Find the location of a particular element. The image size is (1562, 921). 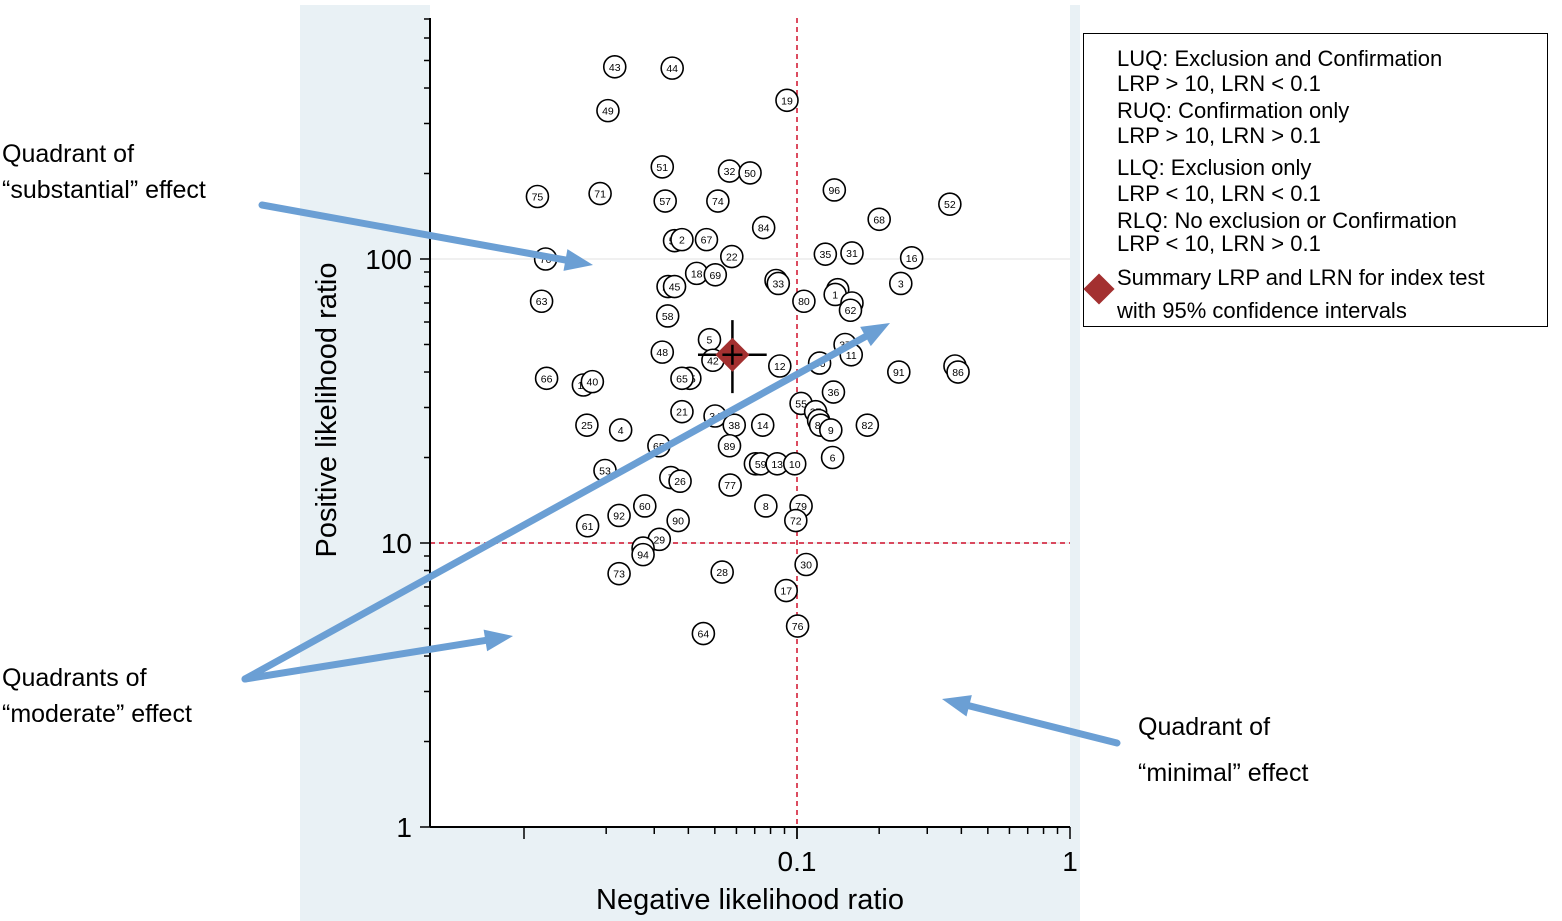

point-33: 33 is located at coordinates (778, 283).